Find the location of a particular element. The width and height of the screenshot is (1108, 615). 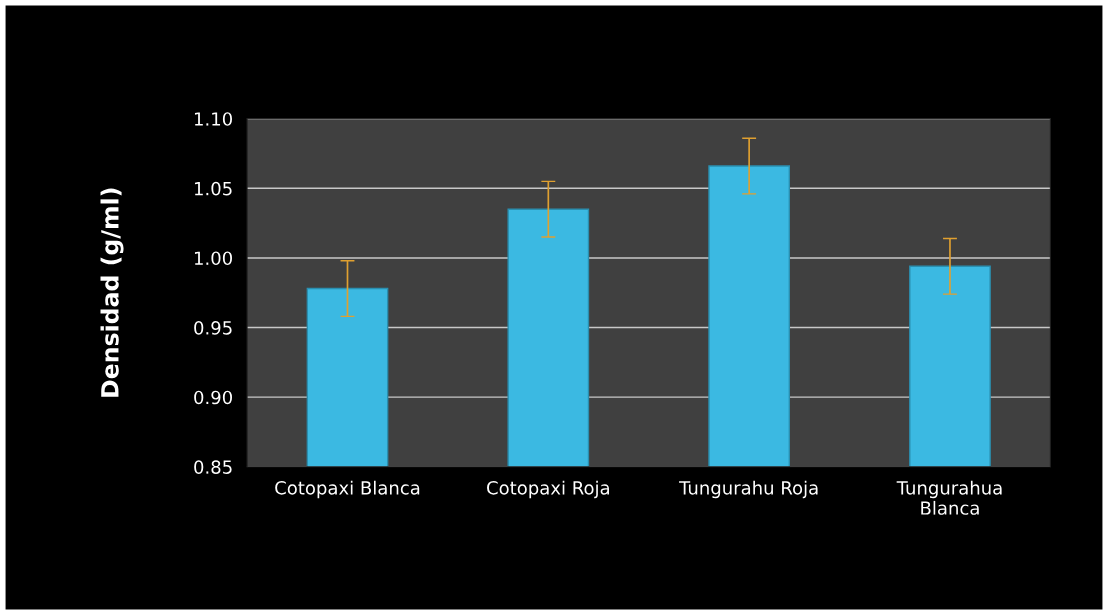

x-tick-label: Tungurahua Blanca is located at coordinates (949, 497).